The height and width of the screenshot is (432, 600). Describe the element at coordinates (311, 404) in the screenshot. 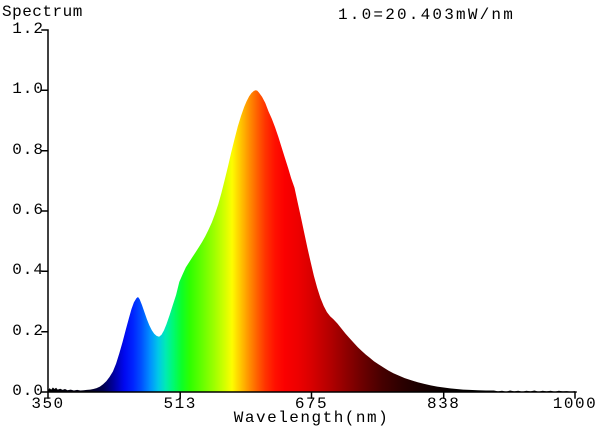

I see `x-tick-label: 675` at that location.